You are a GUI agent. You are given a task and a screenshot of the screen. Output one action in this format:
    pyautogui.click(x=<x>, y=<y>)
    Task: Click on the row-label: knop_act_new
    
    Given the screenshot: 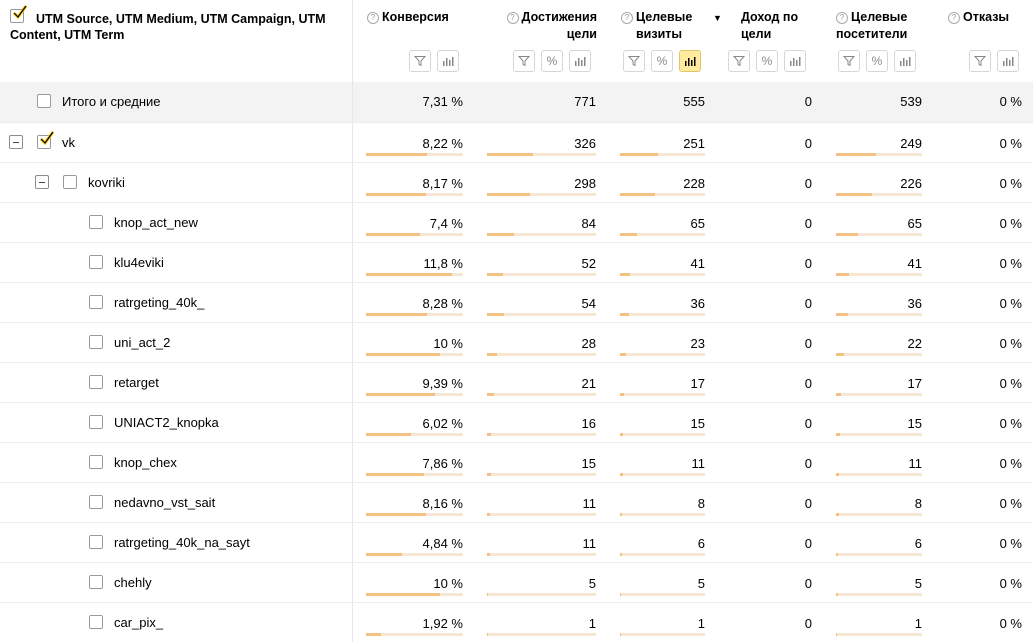 What is the action you would take?
    pyautogui.click(x=156, y=222)
    